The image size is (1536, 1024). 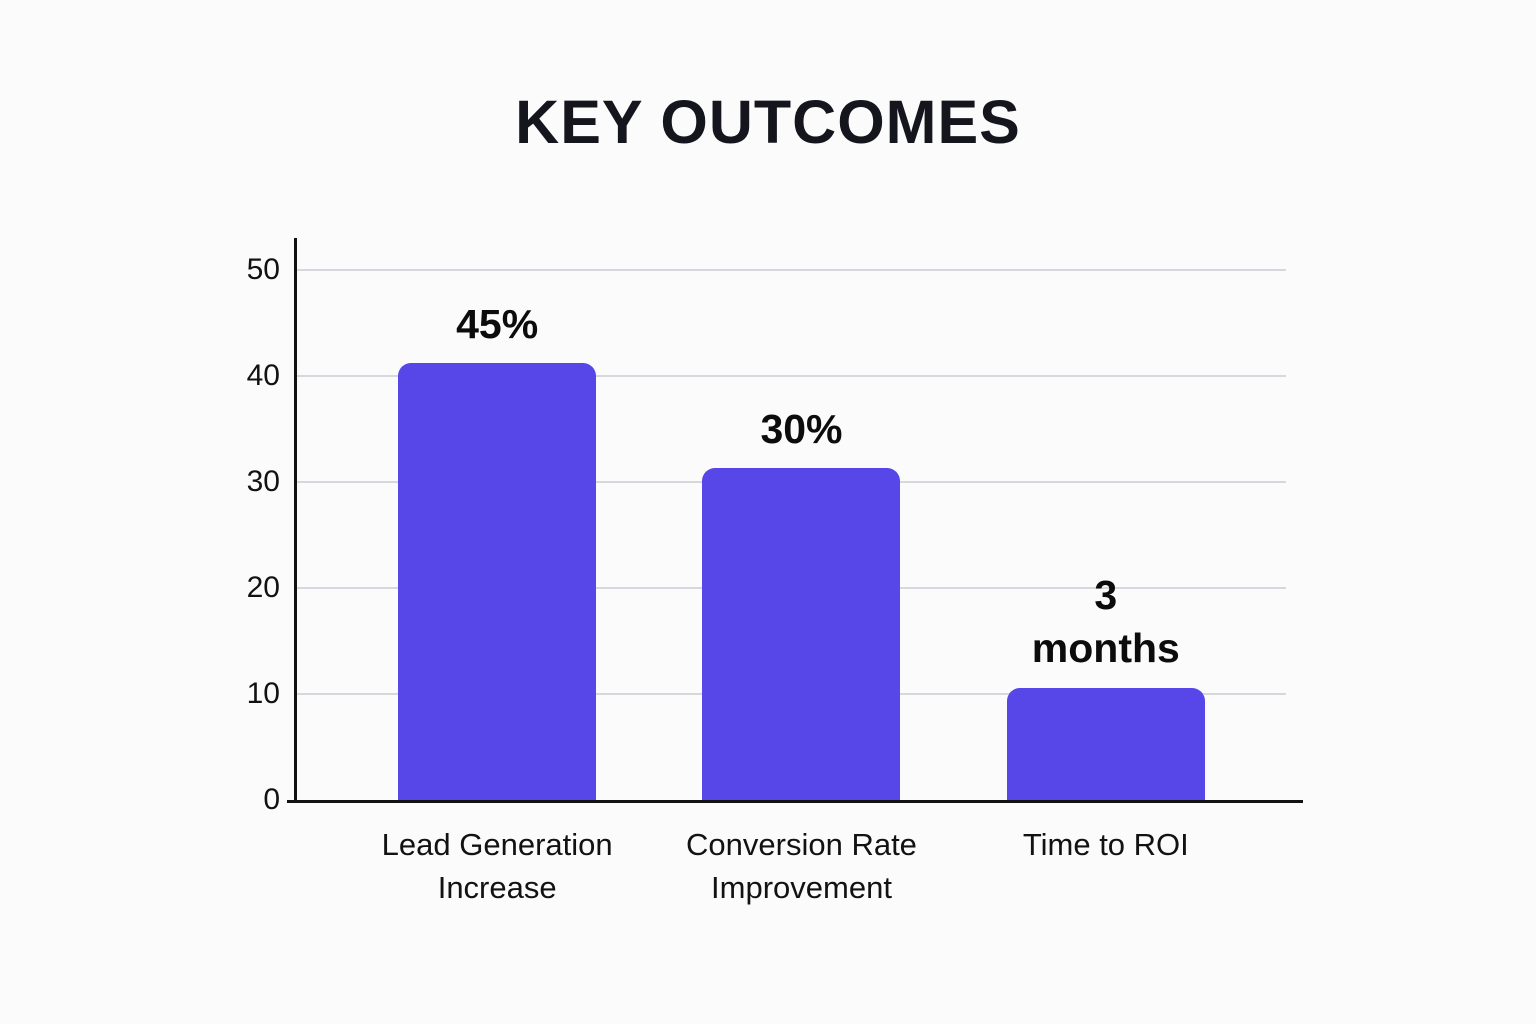 I want to click on y-axis-line, so click(x=295, y=520).